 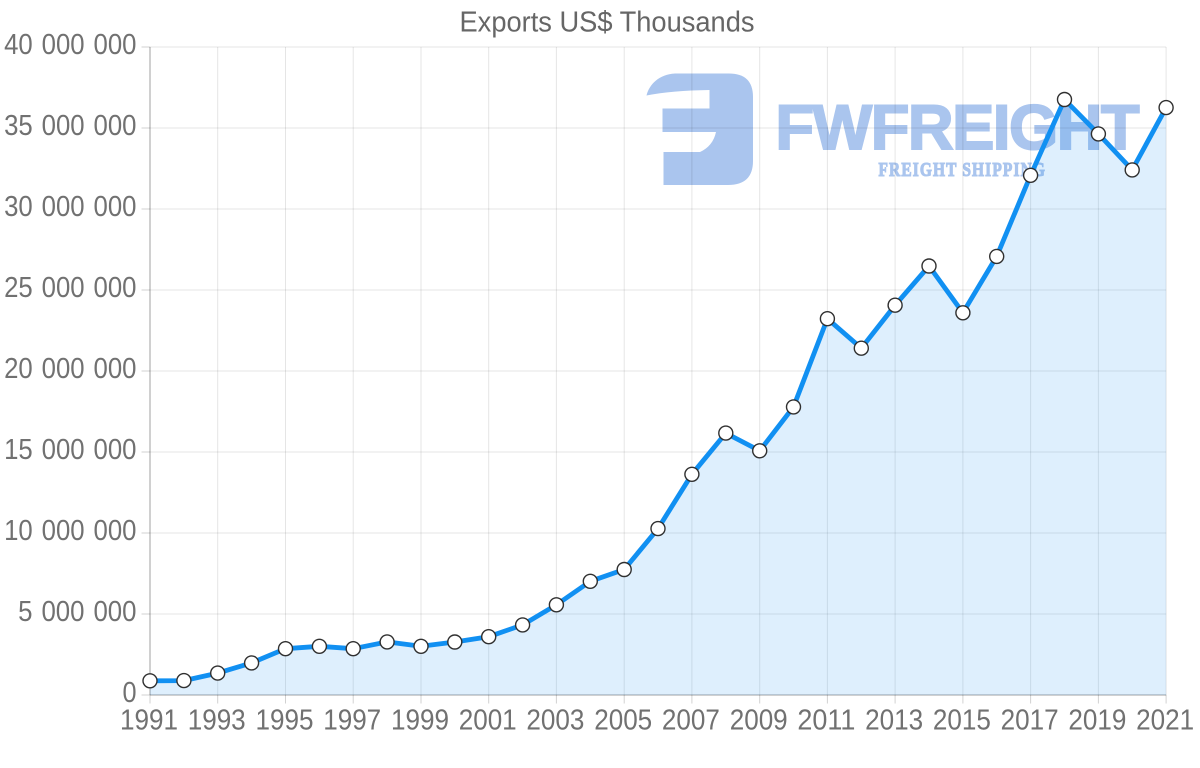 What do you see at coordinates (70, 369) in the screenshot?
I see `svg-text: 20 000 000` at bounding box center [70, 369].